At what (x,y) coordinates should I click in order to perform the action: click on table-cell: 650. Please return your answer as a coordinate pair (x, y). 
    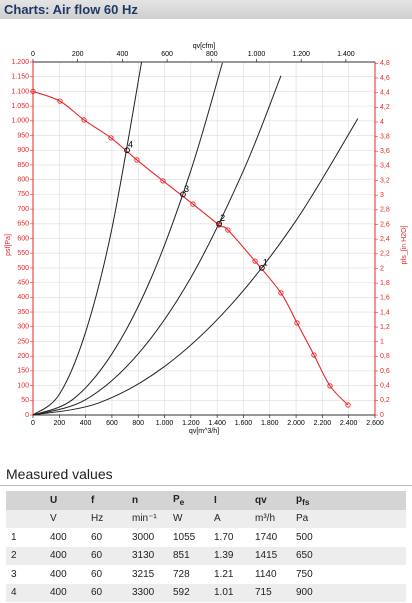
    Looking at the image, I should click on (311, 555).